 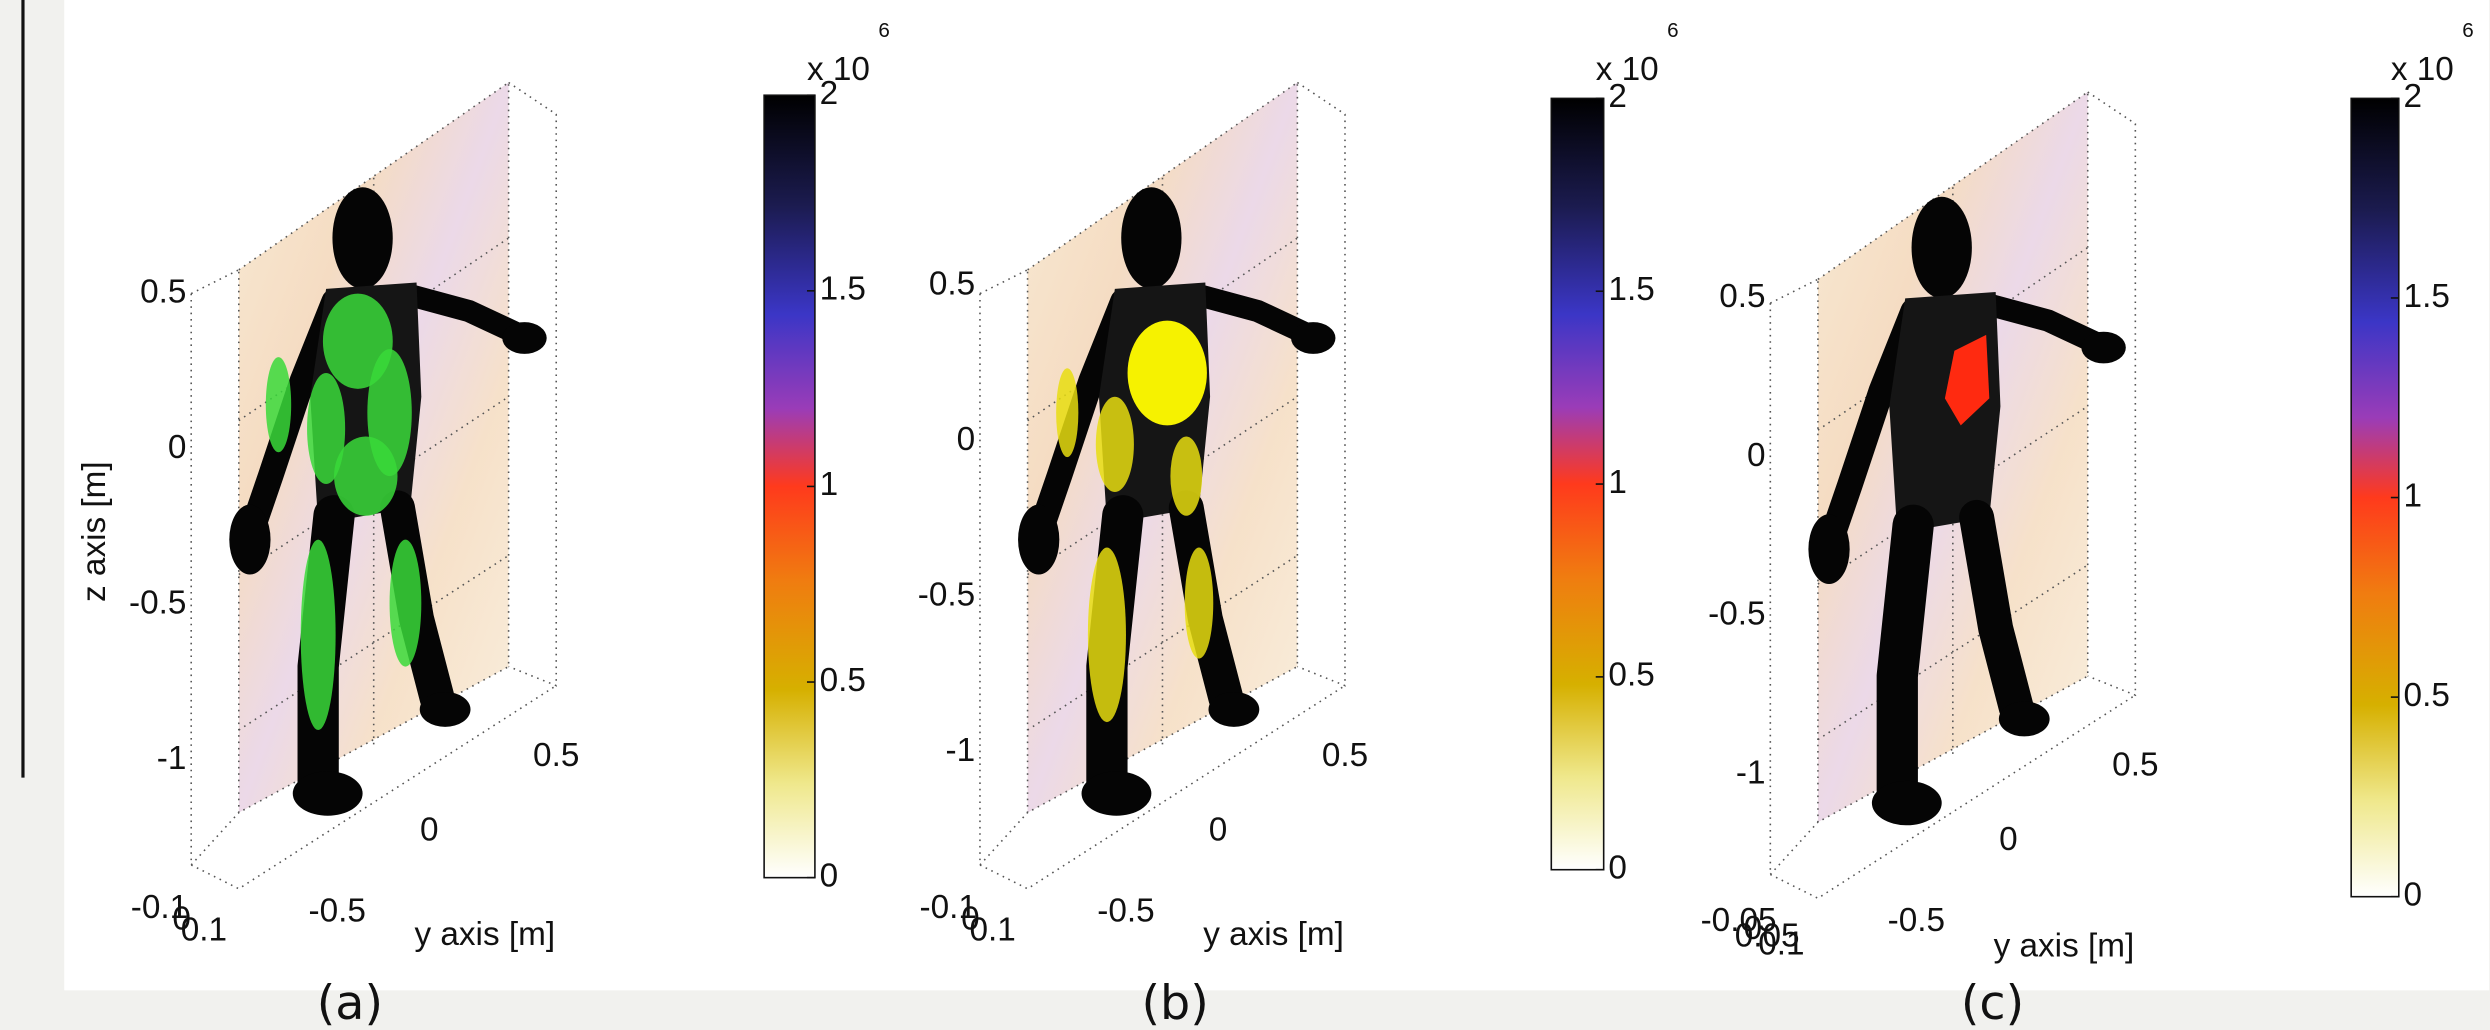 I want to click on x-tick-label: 0.05, so click(x=1767, y=936).